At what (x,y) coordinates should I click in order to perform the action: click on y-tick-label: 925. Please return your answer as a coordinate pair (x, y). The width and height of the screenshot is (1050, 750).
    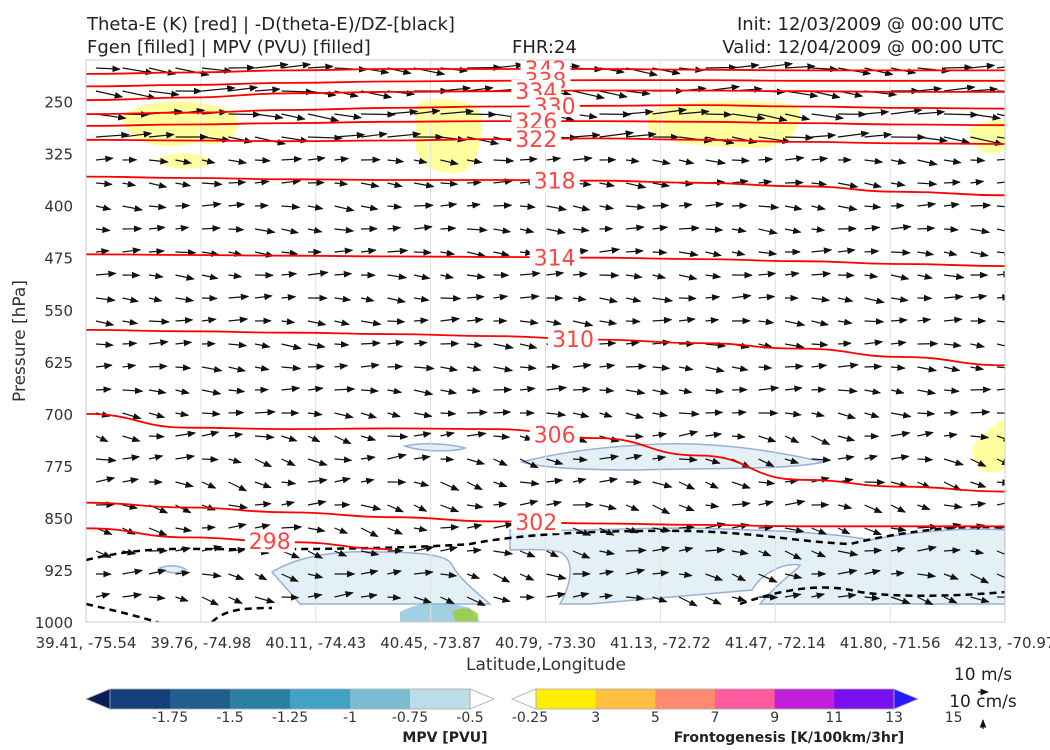
    Looking at the image, I should click on (58, 571).